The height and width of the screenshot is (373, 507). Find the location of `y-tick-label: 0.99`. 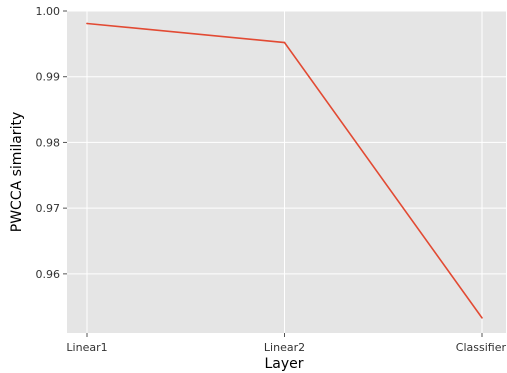

y-tick-label: 0.99 is located at coordinates (48, 77).